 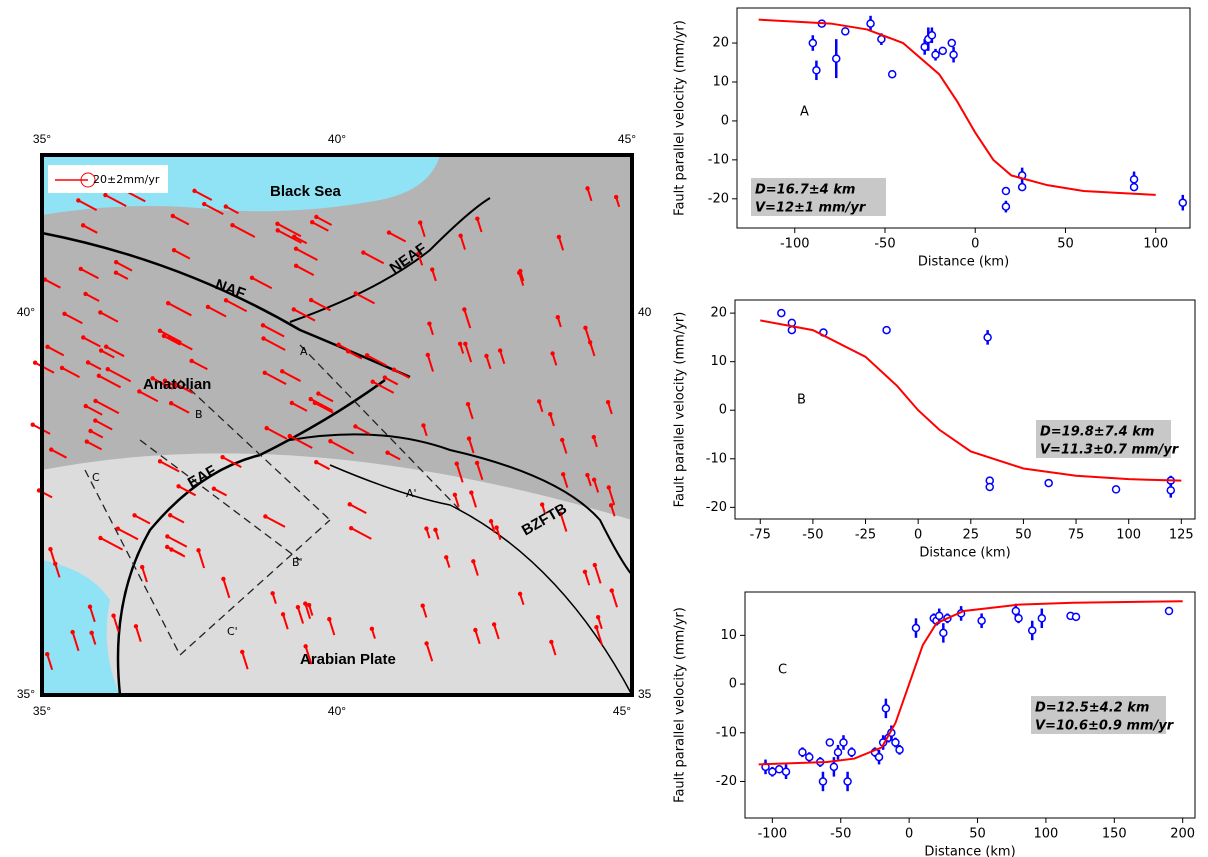 I want to click on fit-curve, so click(x=971, y=400).